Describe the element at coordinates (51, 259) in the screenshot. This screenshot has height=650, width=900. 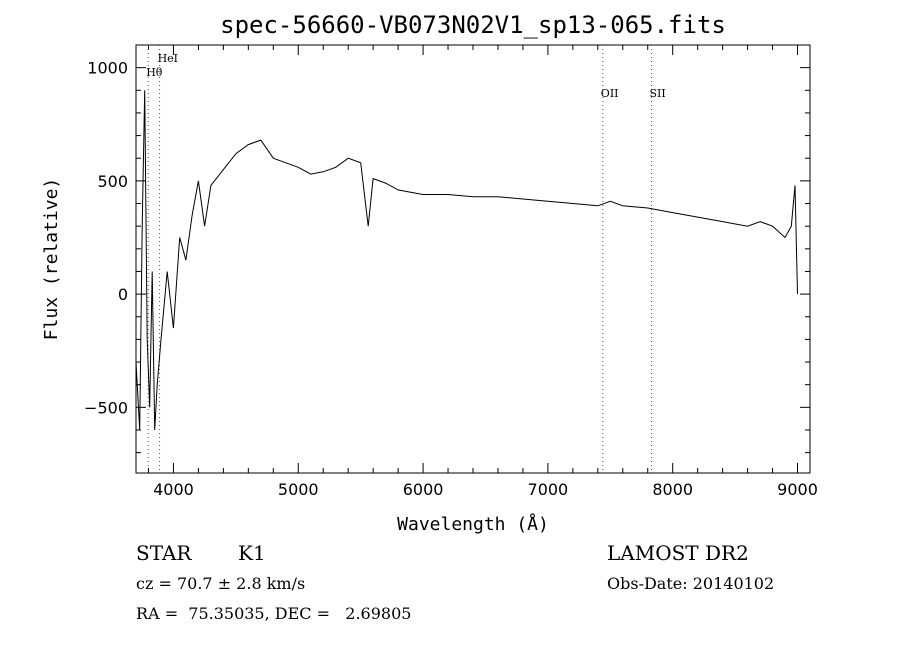
I see `y-axis-label: Flux (relative)` at that location.